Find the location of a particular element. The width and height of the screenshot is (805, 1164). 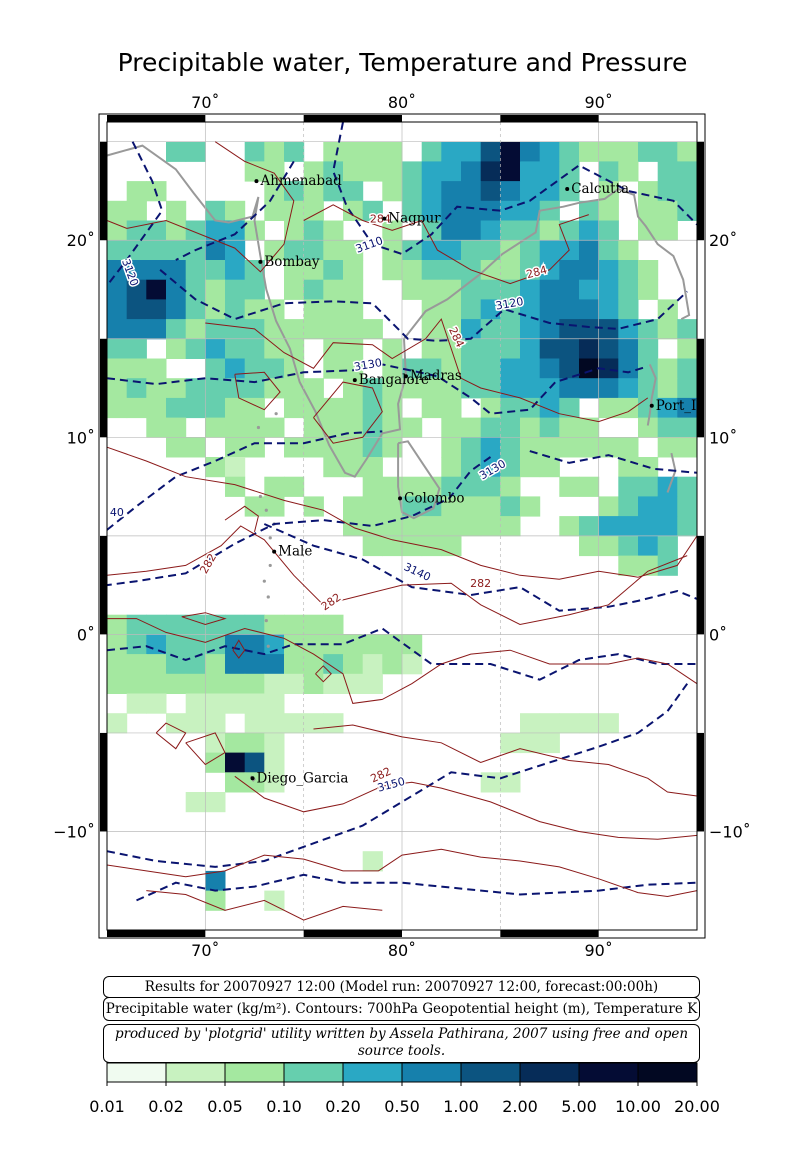

temperature-contour-label: 282 is located at coordinates (331, 602).